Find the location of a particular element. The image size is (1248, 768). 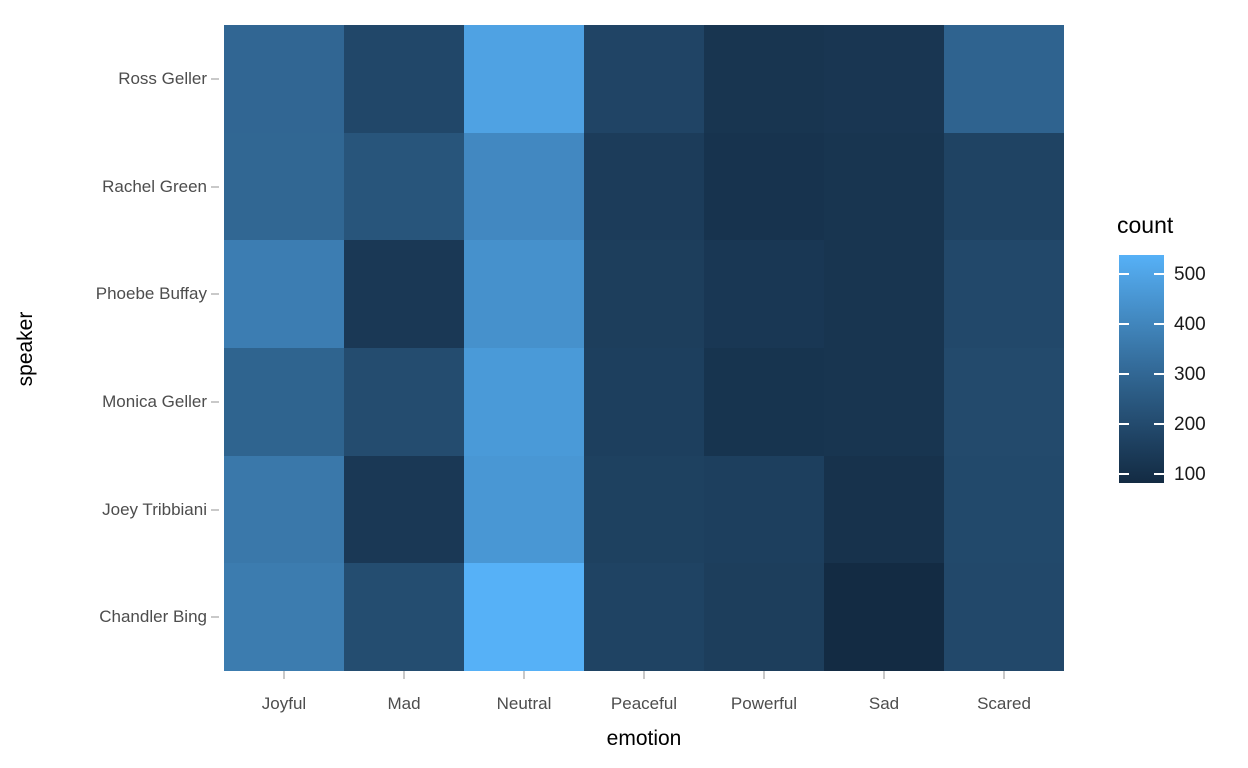

legend-tick-label: 100 is located at coordinates (1190, 474).